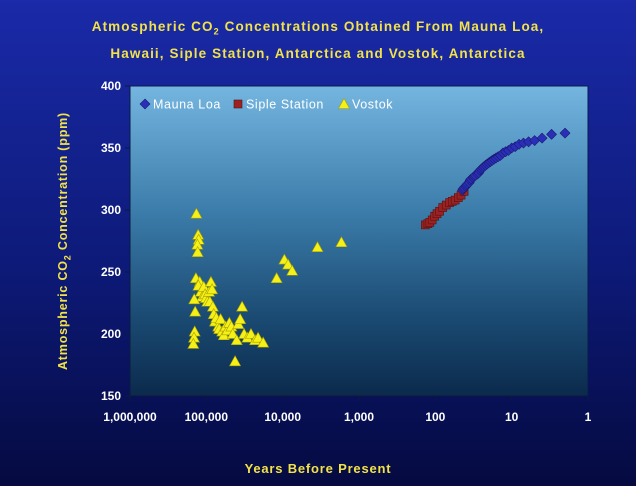  What do you see at coordinates (282, 417) in the screenshot?
I see `x-tick-label: 10,000` at bounding box center [282, 417].